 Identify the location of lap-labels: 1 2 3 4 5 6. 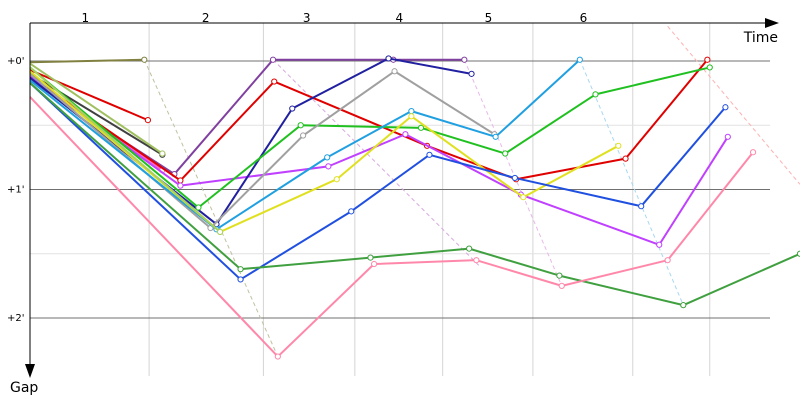
(335, 18).